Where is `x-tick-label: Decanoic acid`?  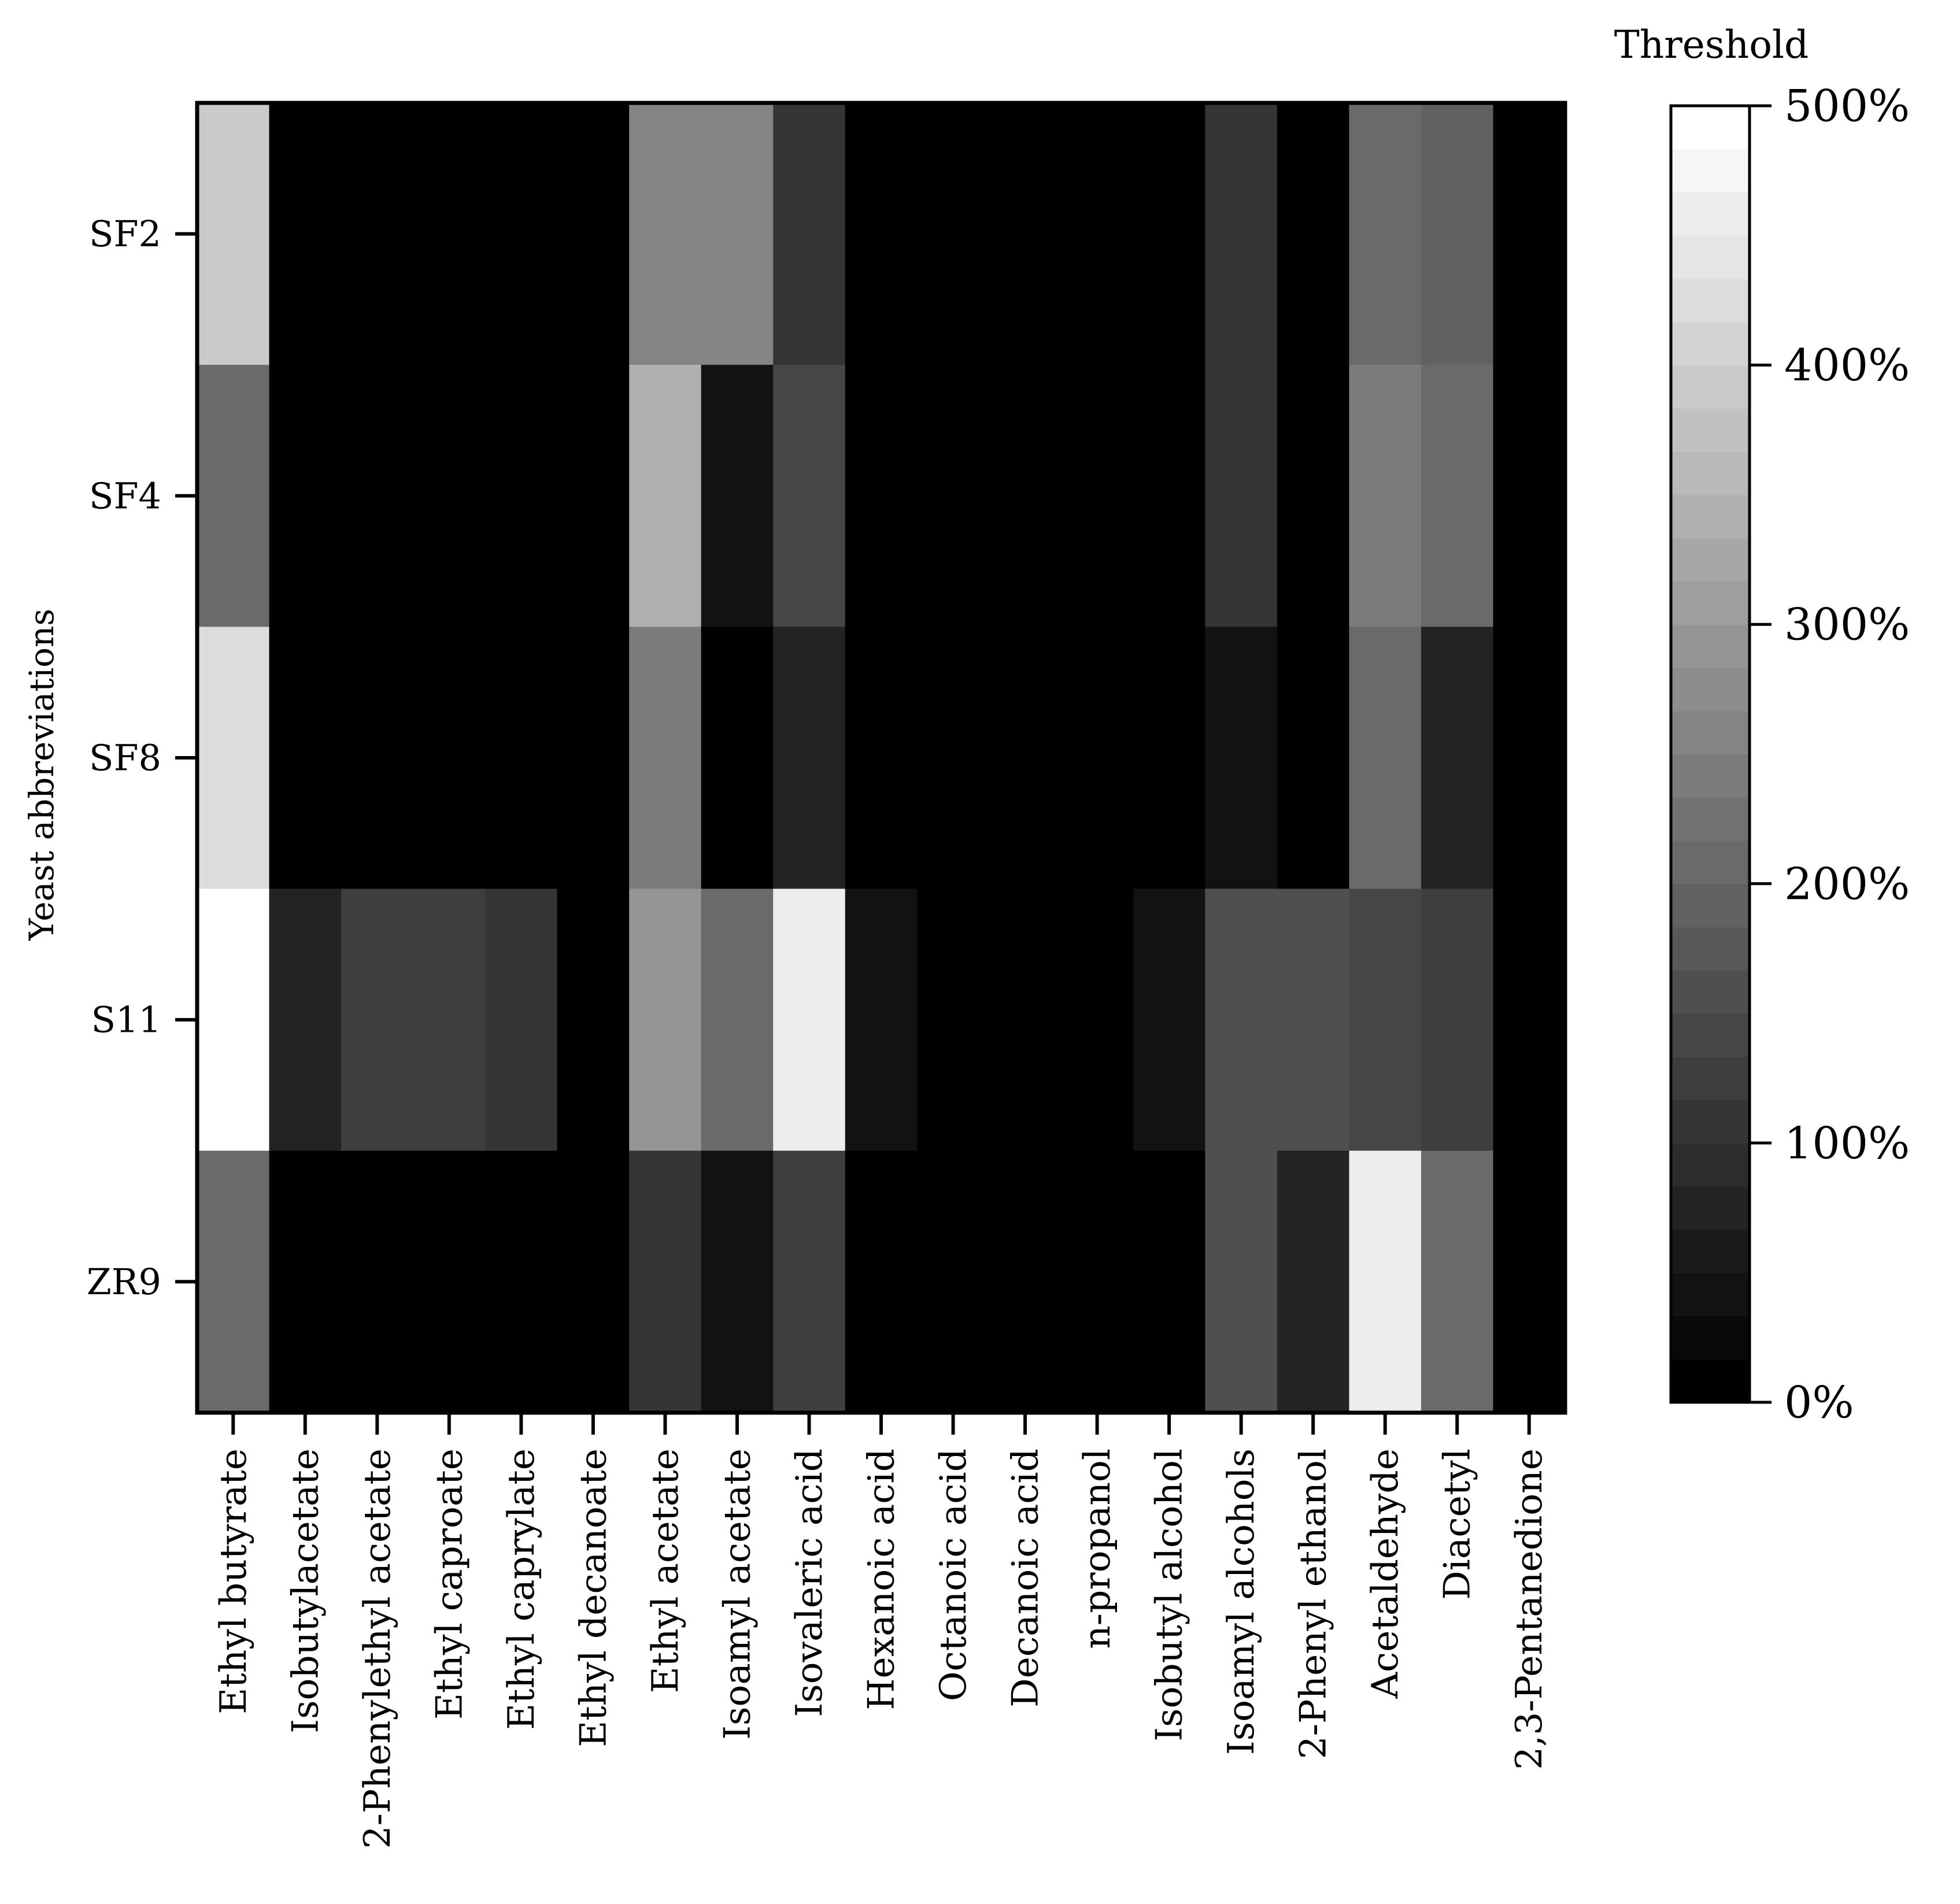 x-tick-label: Decanoic acid is located at coordinates (1025, 1578).